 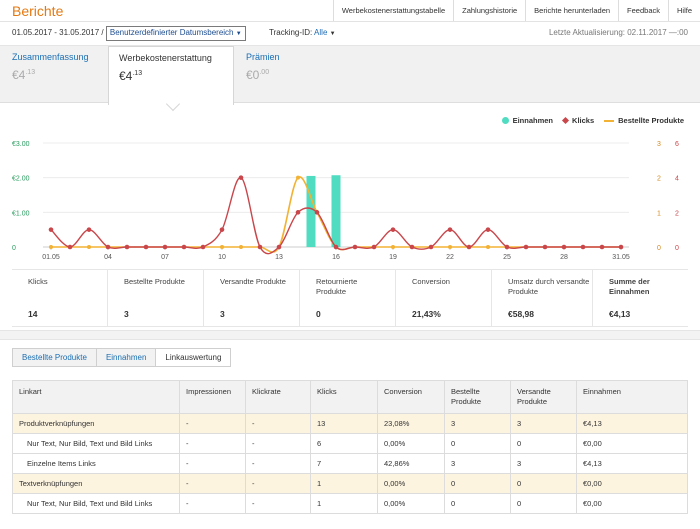 I want to click on link-werbekostenerstattungstabelle: Werbekostenerstattungstabelle, so click(x=392, y=10).